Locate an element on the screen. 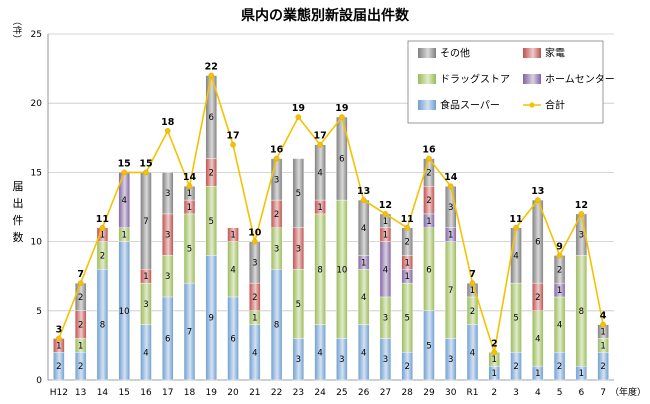  total-label: 14 is located at coordinates (190, 177).